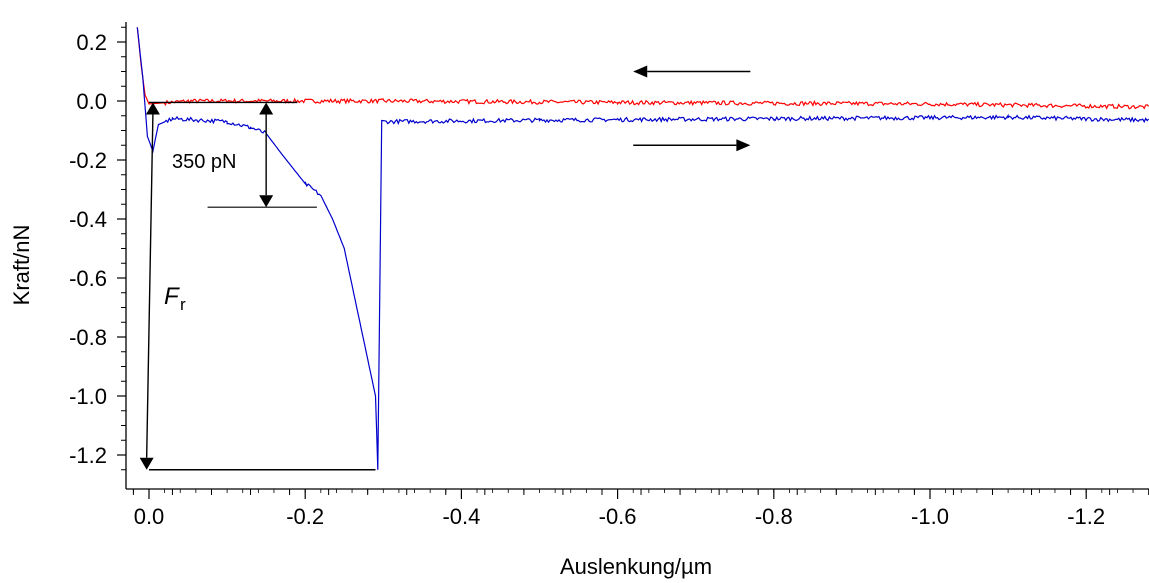  What do you see at coordinates (204, 162) in the screenshot?
I see `annotation-350pn: 350 pN` at bounding box center [204, 162].